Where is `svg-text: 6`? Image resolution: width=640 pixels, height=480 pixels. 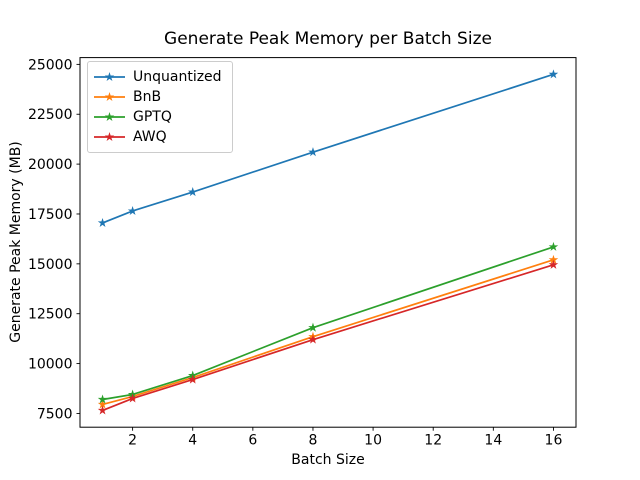 svg-text: 6 is located at coordinates (252, 441).